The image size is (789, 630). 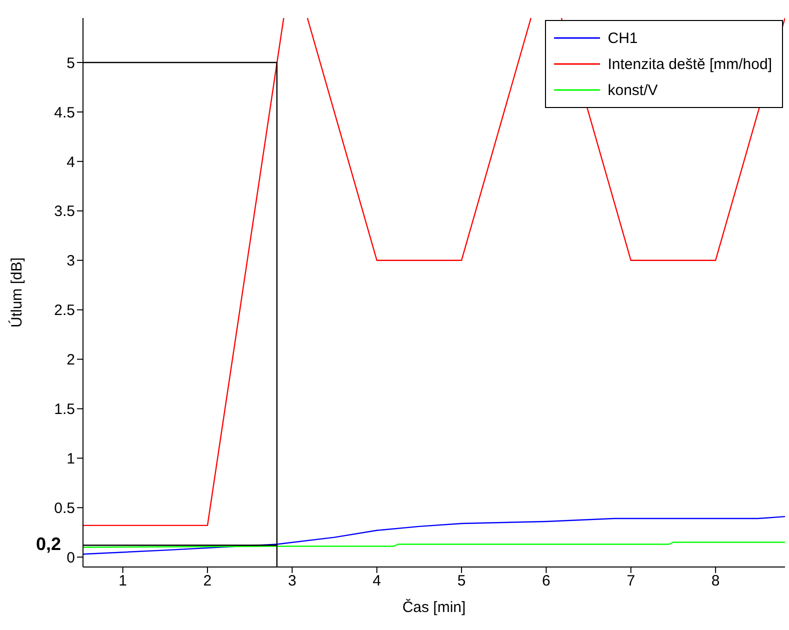 What do you see at coordinates (70, 261) in the screenshot?
I see `y-tick-label: 3` at bounding box center [70, 261].